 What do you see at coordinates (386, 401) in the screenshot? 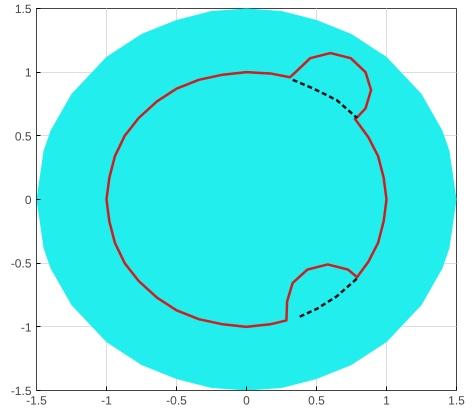
I see `x-tick-label: 1` at bounding box center [386, 401].